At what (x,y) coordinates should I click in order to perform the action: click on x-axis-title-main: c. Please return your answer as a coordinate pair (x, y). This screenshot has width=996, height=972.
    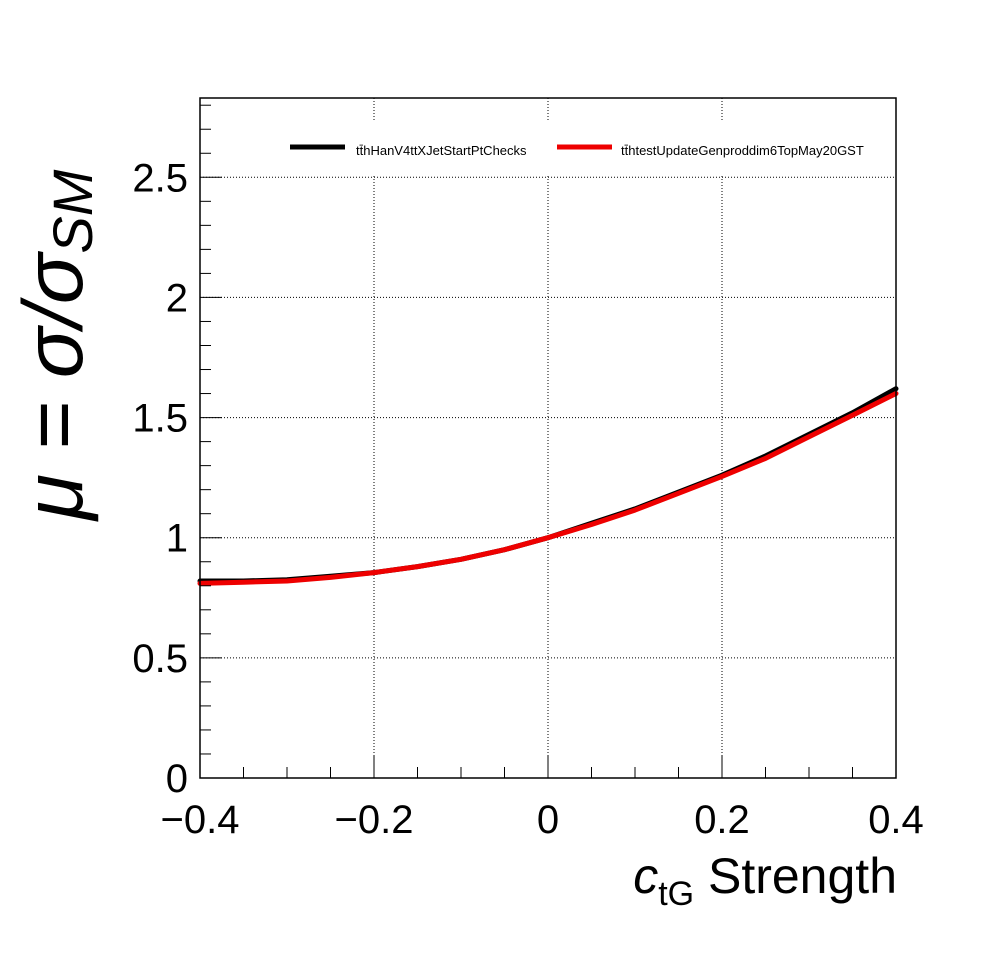
    Looking at the image, I should click on (645, 876).